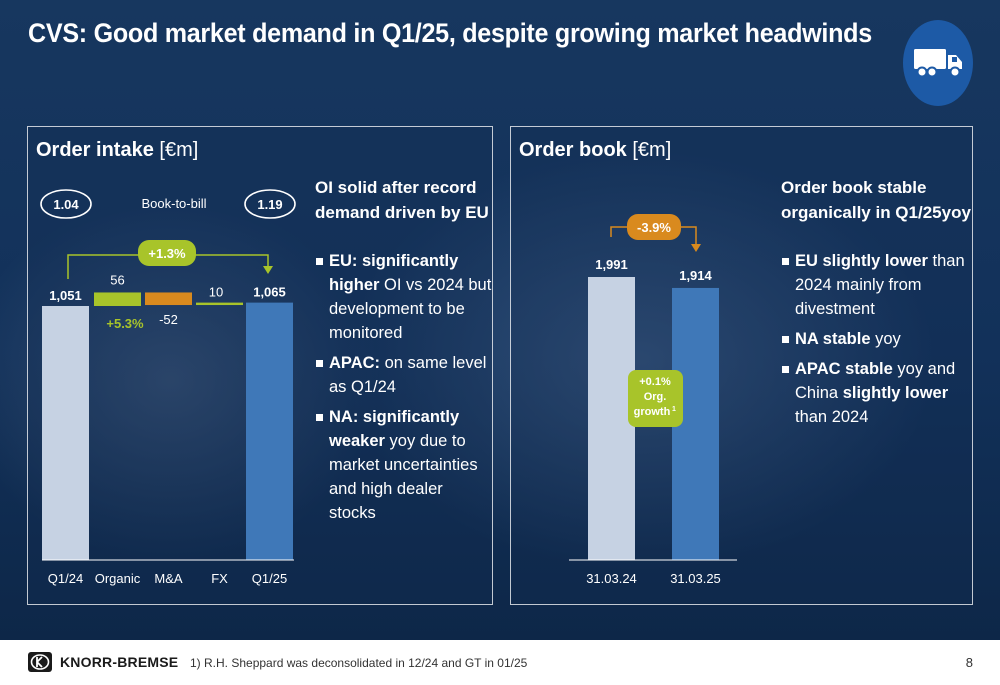  What do you see at coordinates (65, 295) in the screenshot?
I see `value-label-q1-24: 1,051` at bounding box center [65, 295].